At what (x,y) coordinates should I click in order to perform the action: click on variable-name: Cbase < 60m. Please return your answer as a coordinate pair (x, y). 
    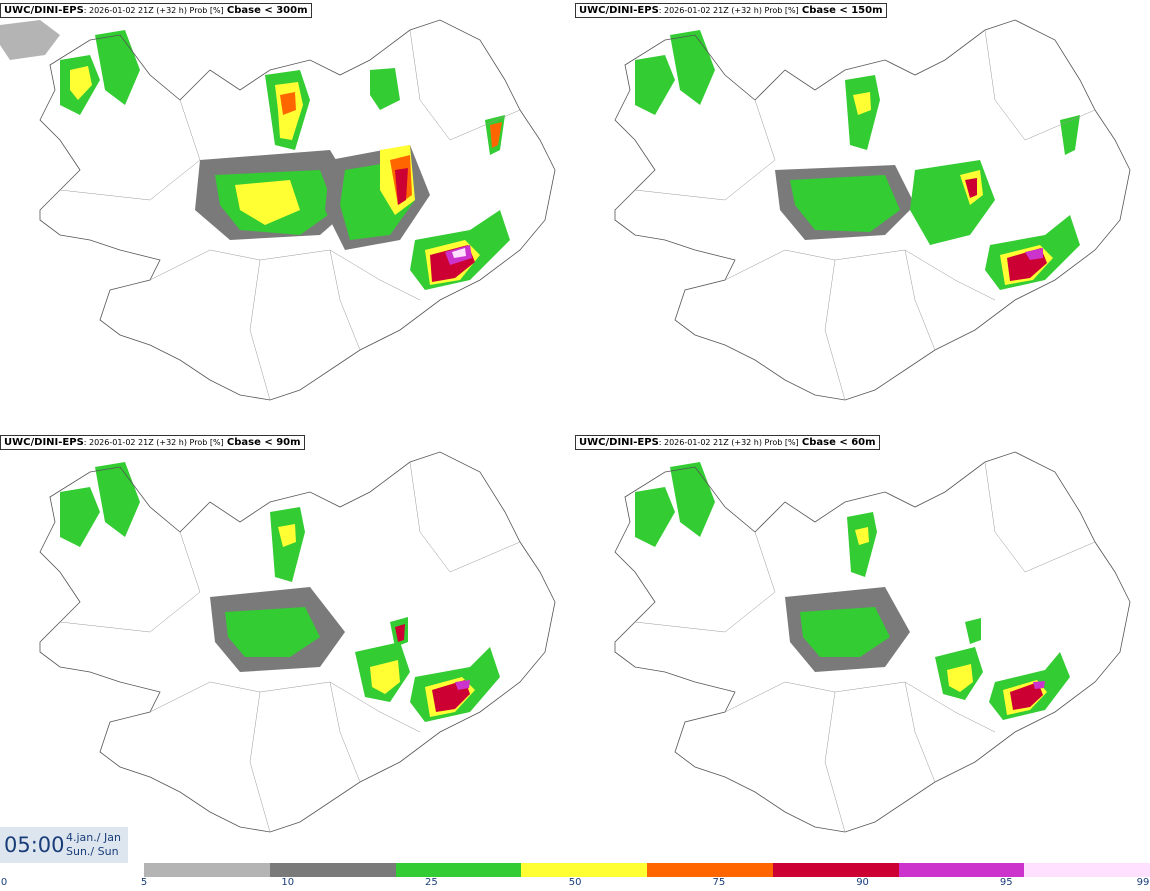
    Looking at the image, I should click on (838, 442).